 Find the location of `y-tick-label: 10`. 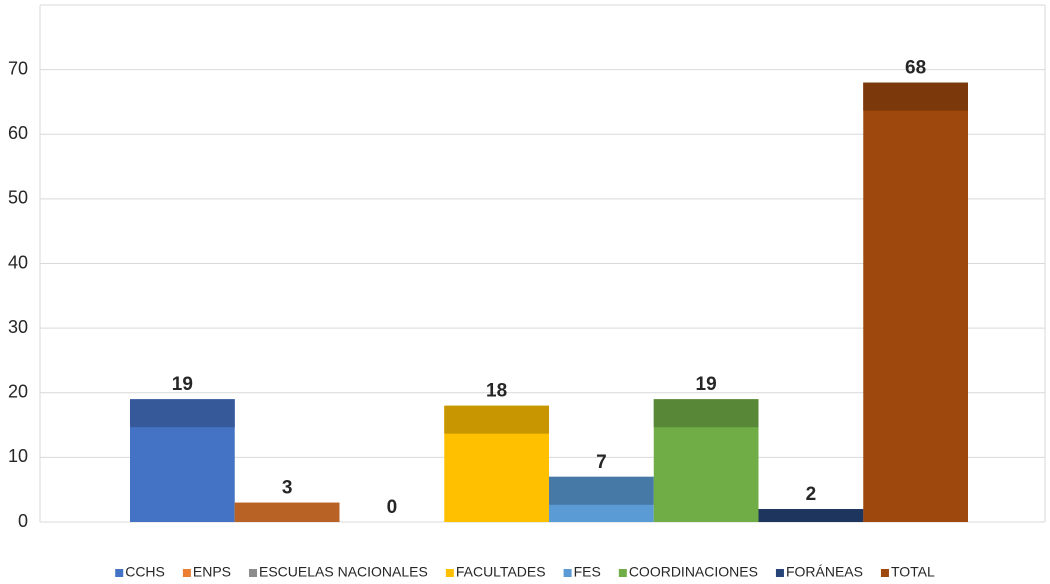

y-tick-label: 10 is located at coordinates (18, 456).